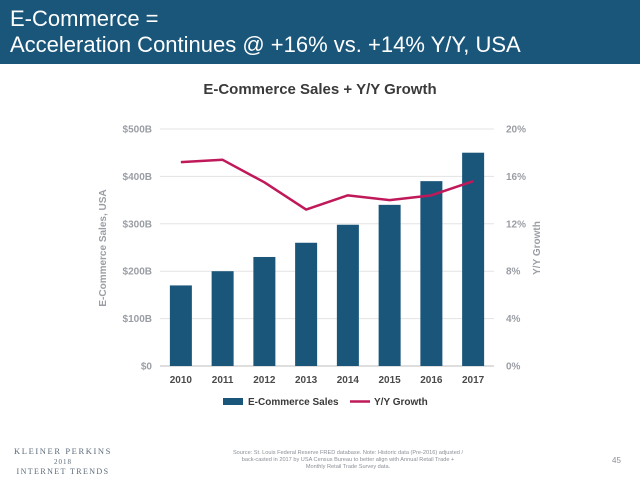 The image size is (640, 484). Describe the element at coordinates (513, 272) in the screenshot. I see `y2-tick-label: 8%` at that location.